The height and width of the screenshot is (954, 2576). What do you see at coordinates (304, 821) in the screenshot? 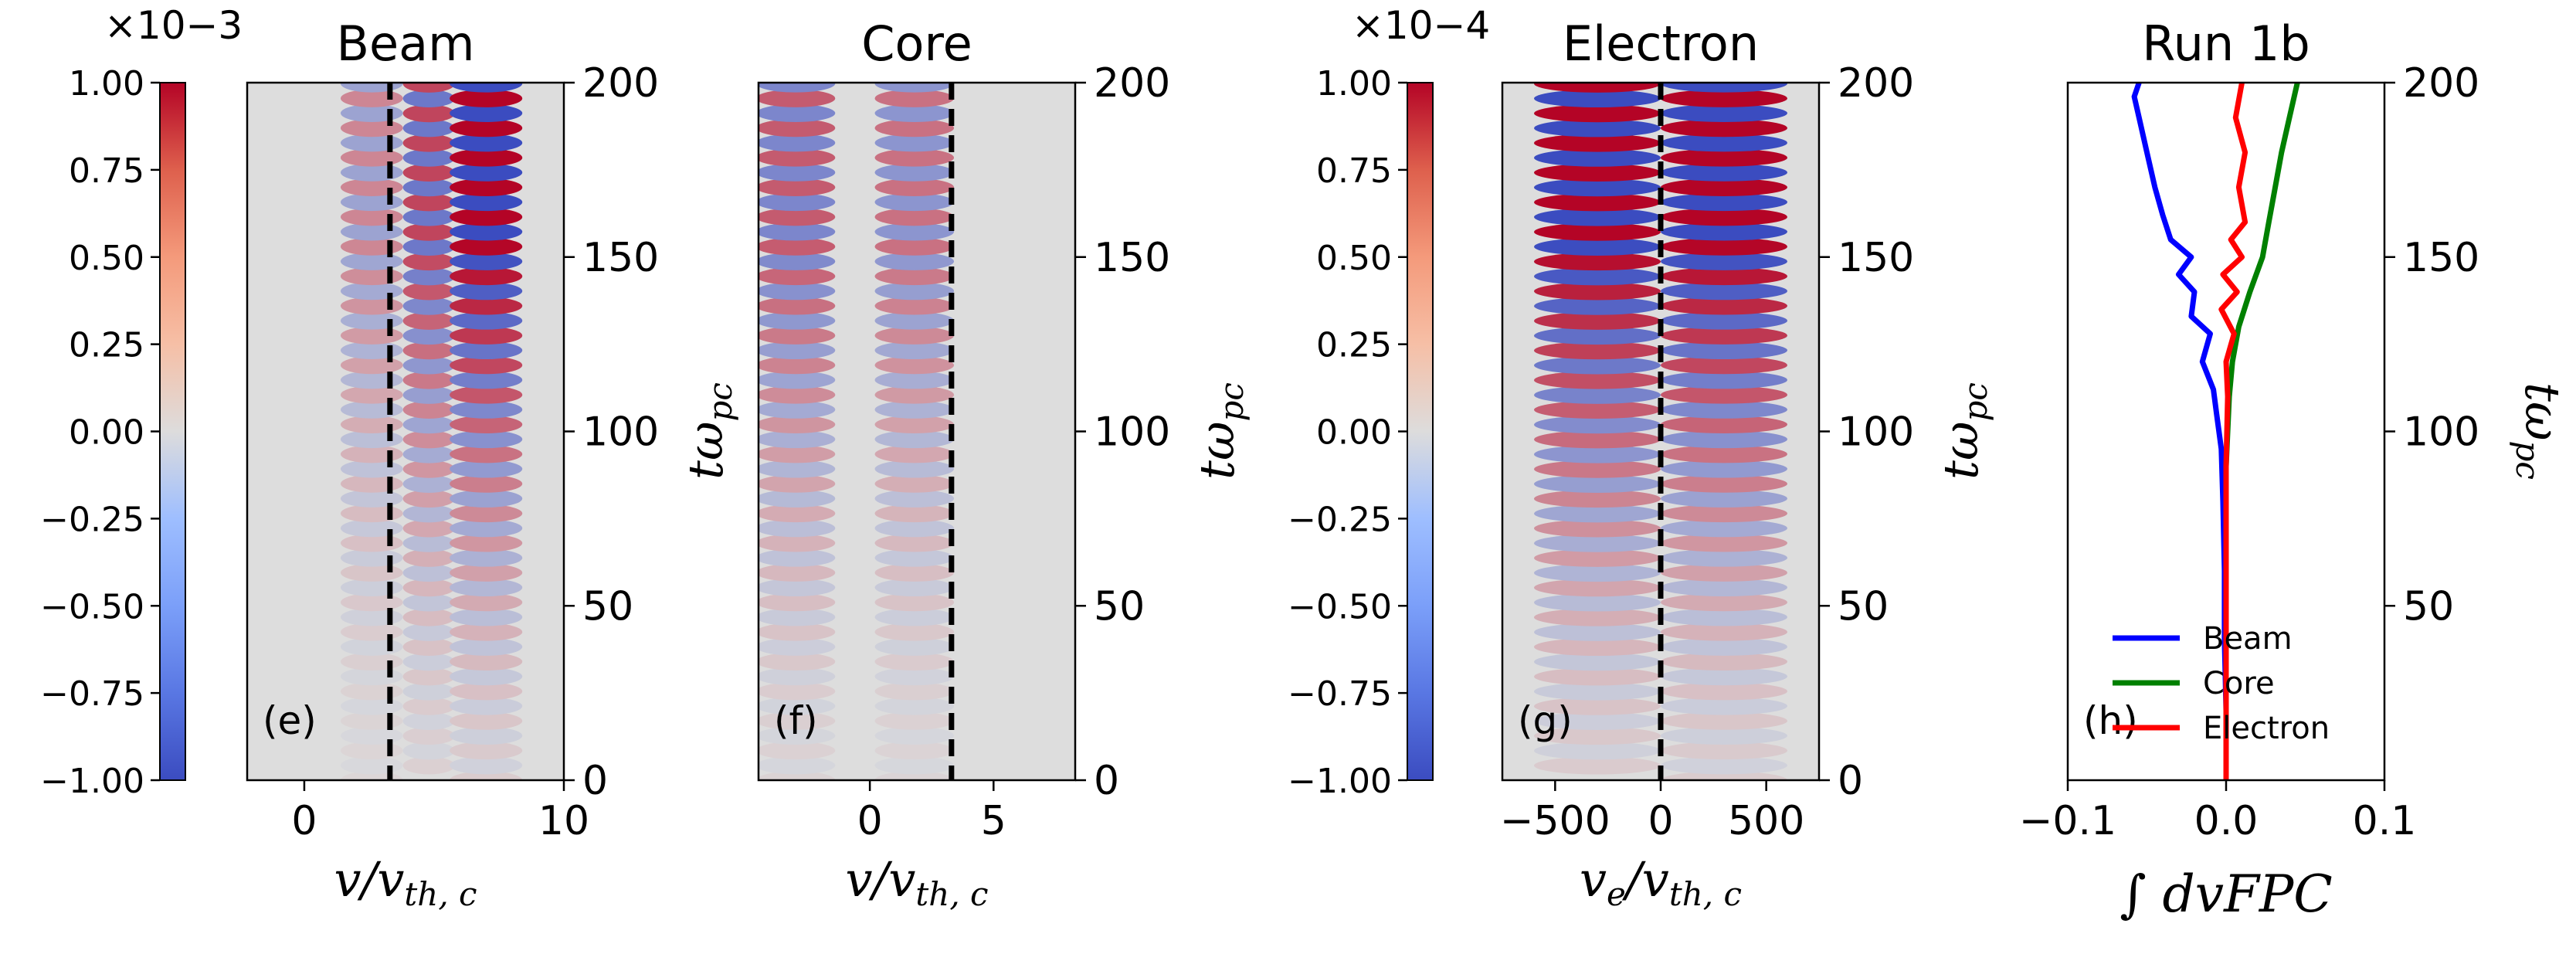
I see `x-tick-label: 0` at bounding box center [304, 821].